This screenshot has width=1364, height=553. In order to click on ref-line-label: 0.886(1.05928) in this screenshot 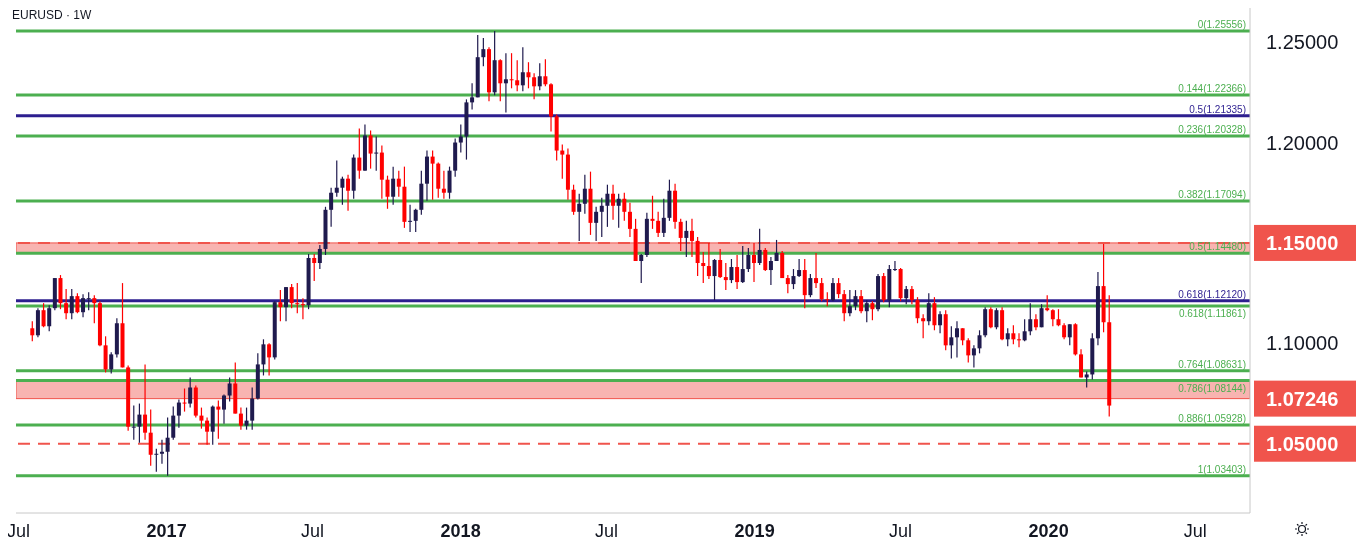, I will do `click(1212, 419)`.